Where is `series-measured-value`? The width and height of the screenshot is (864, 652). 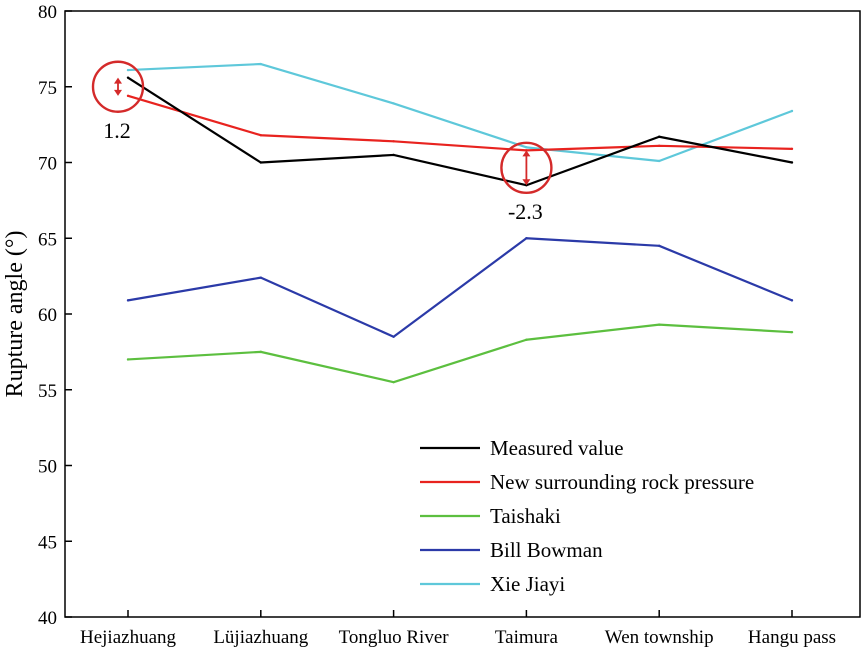 series-measured-value is located at coordinates (460, 131).